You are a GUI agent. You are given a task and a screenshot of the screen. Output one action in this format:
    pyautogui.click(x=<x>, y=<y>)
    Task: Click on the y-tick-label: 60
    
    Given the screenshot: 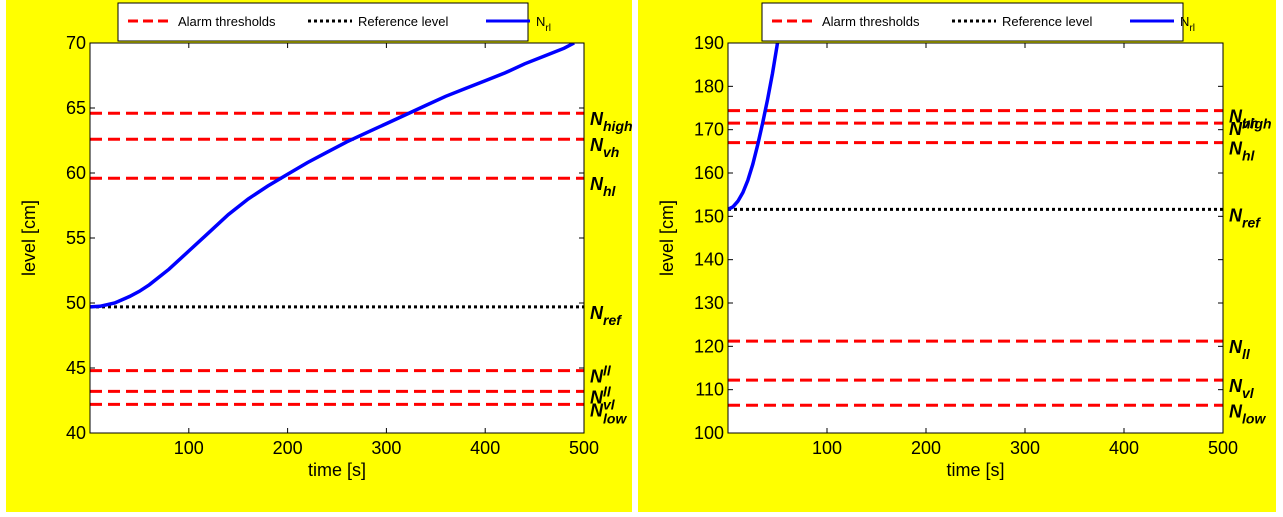 What is the action you would take?
    pyautogui.click(x=76, y=173)
    